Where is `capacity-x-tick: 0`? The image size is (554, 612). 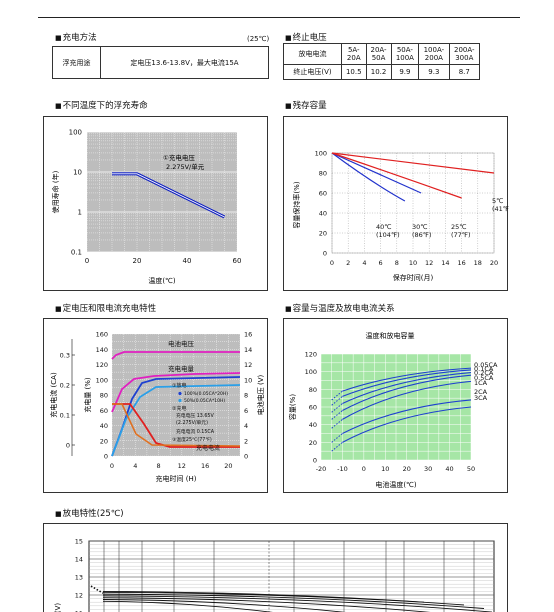
capacity-x-tick: 0 is located at coordinates (364, 469).